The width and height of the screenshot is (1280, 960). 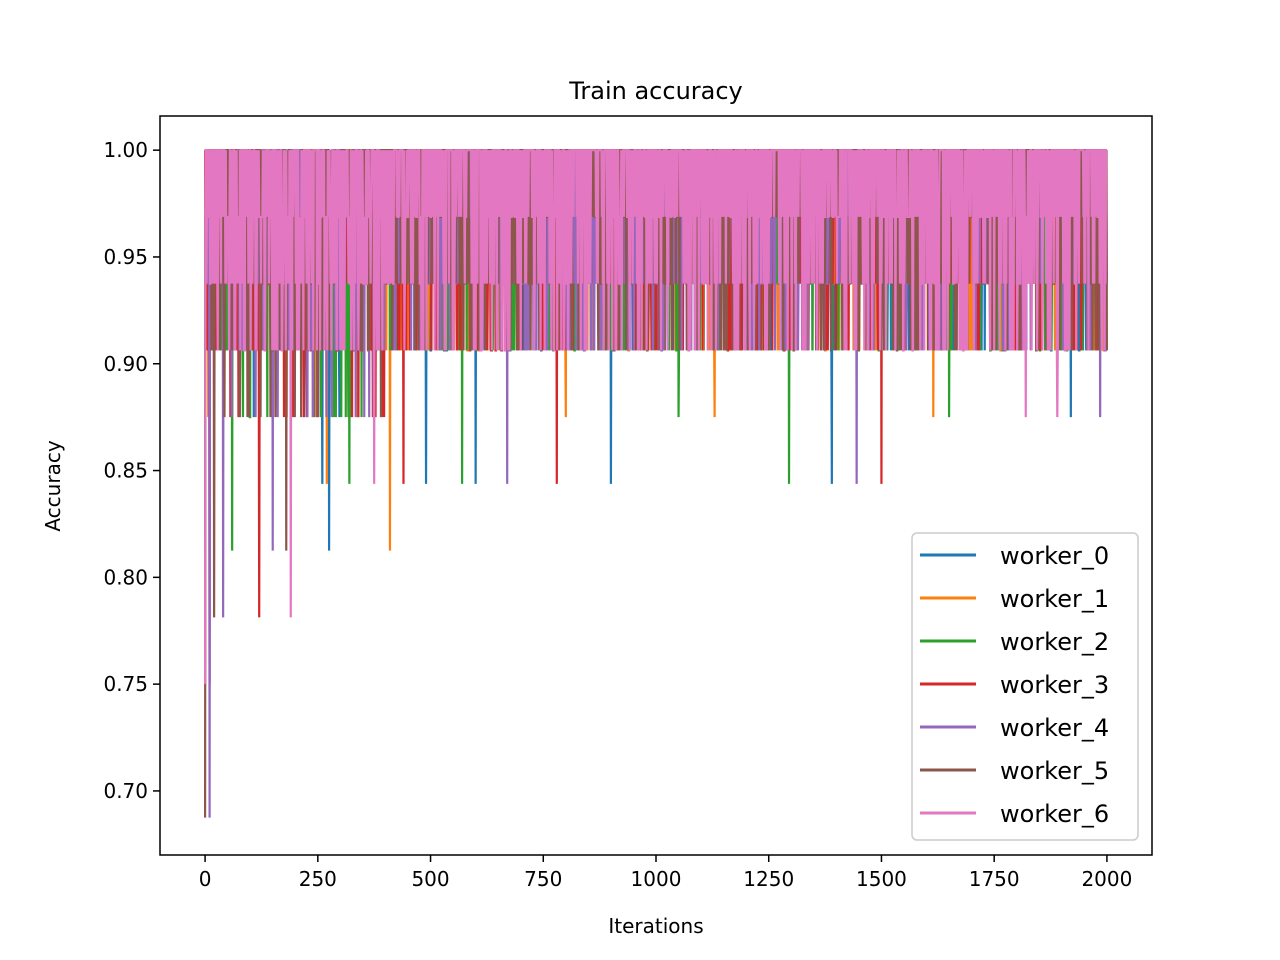 What do you see at coordinates (655, 91) in the screenshot?
I see `chart-title: Train accuracy` at bounding box center [655, 91].